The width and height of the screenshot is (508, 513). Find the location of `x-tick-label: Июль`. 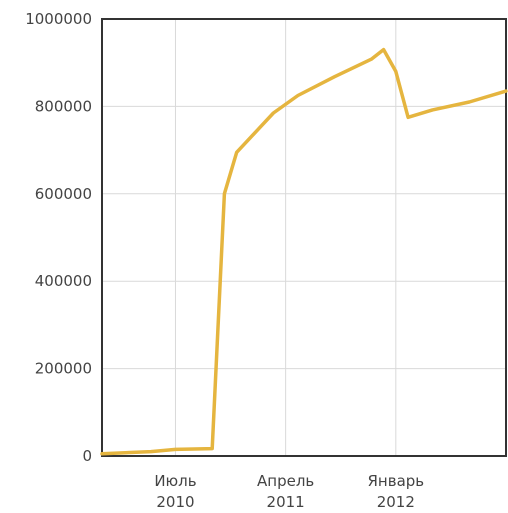

x-tick-label: Июль is located at coordinates (175, 481).